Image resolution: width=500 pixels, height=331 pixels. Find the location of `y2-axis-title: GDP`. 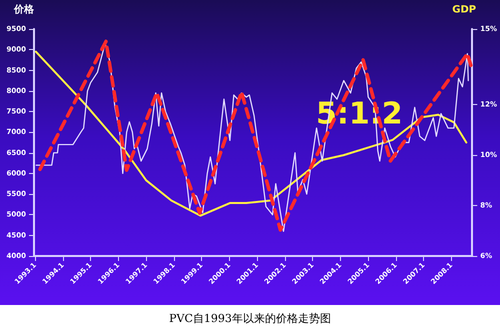

y2-axis-title: GDP is located at coordinates (464, 10).